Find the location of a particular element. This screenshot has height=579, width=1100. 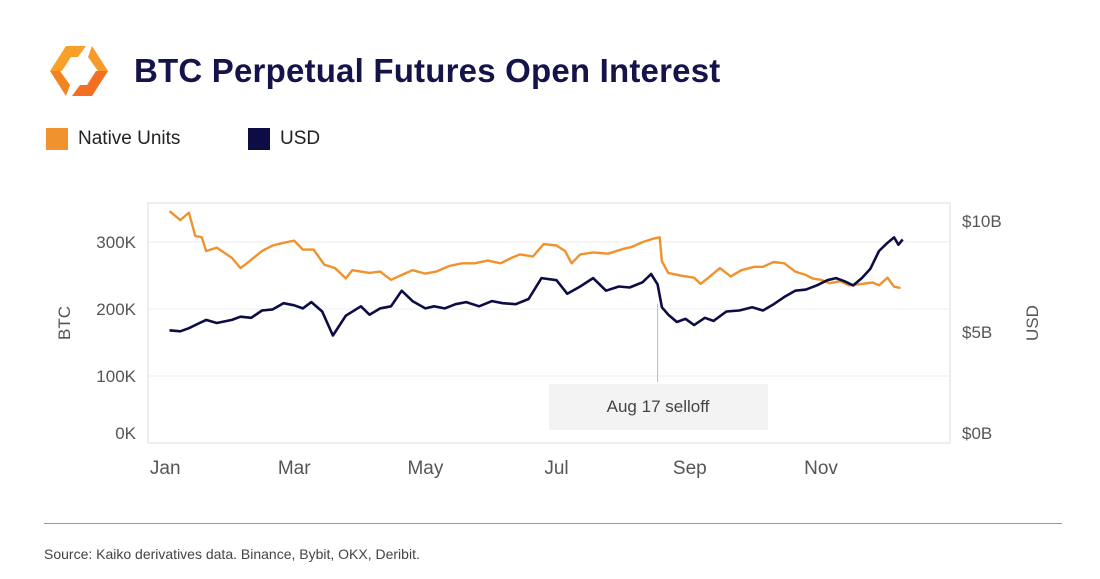

legend-item-usd: USD is located at coordinates (284, 139).